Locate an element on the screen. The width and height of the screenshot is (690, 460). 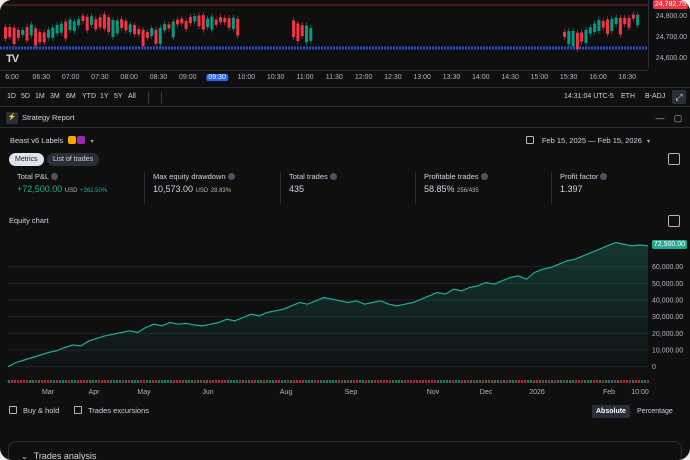
time-label: 09:30 is located at coordinates (217, 77).